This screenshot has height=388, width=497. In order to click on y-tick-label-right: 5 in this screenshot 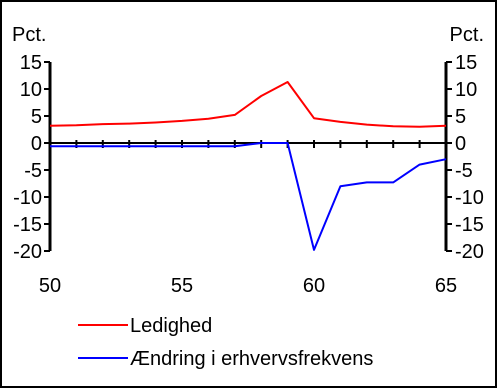, I will do `click(460, 117)`.